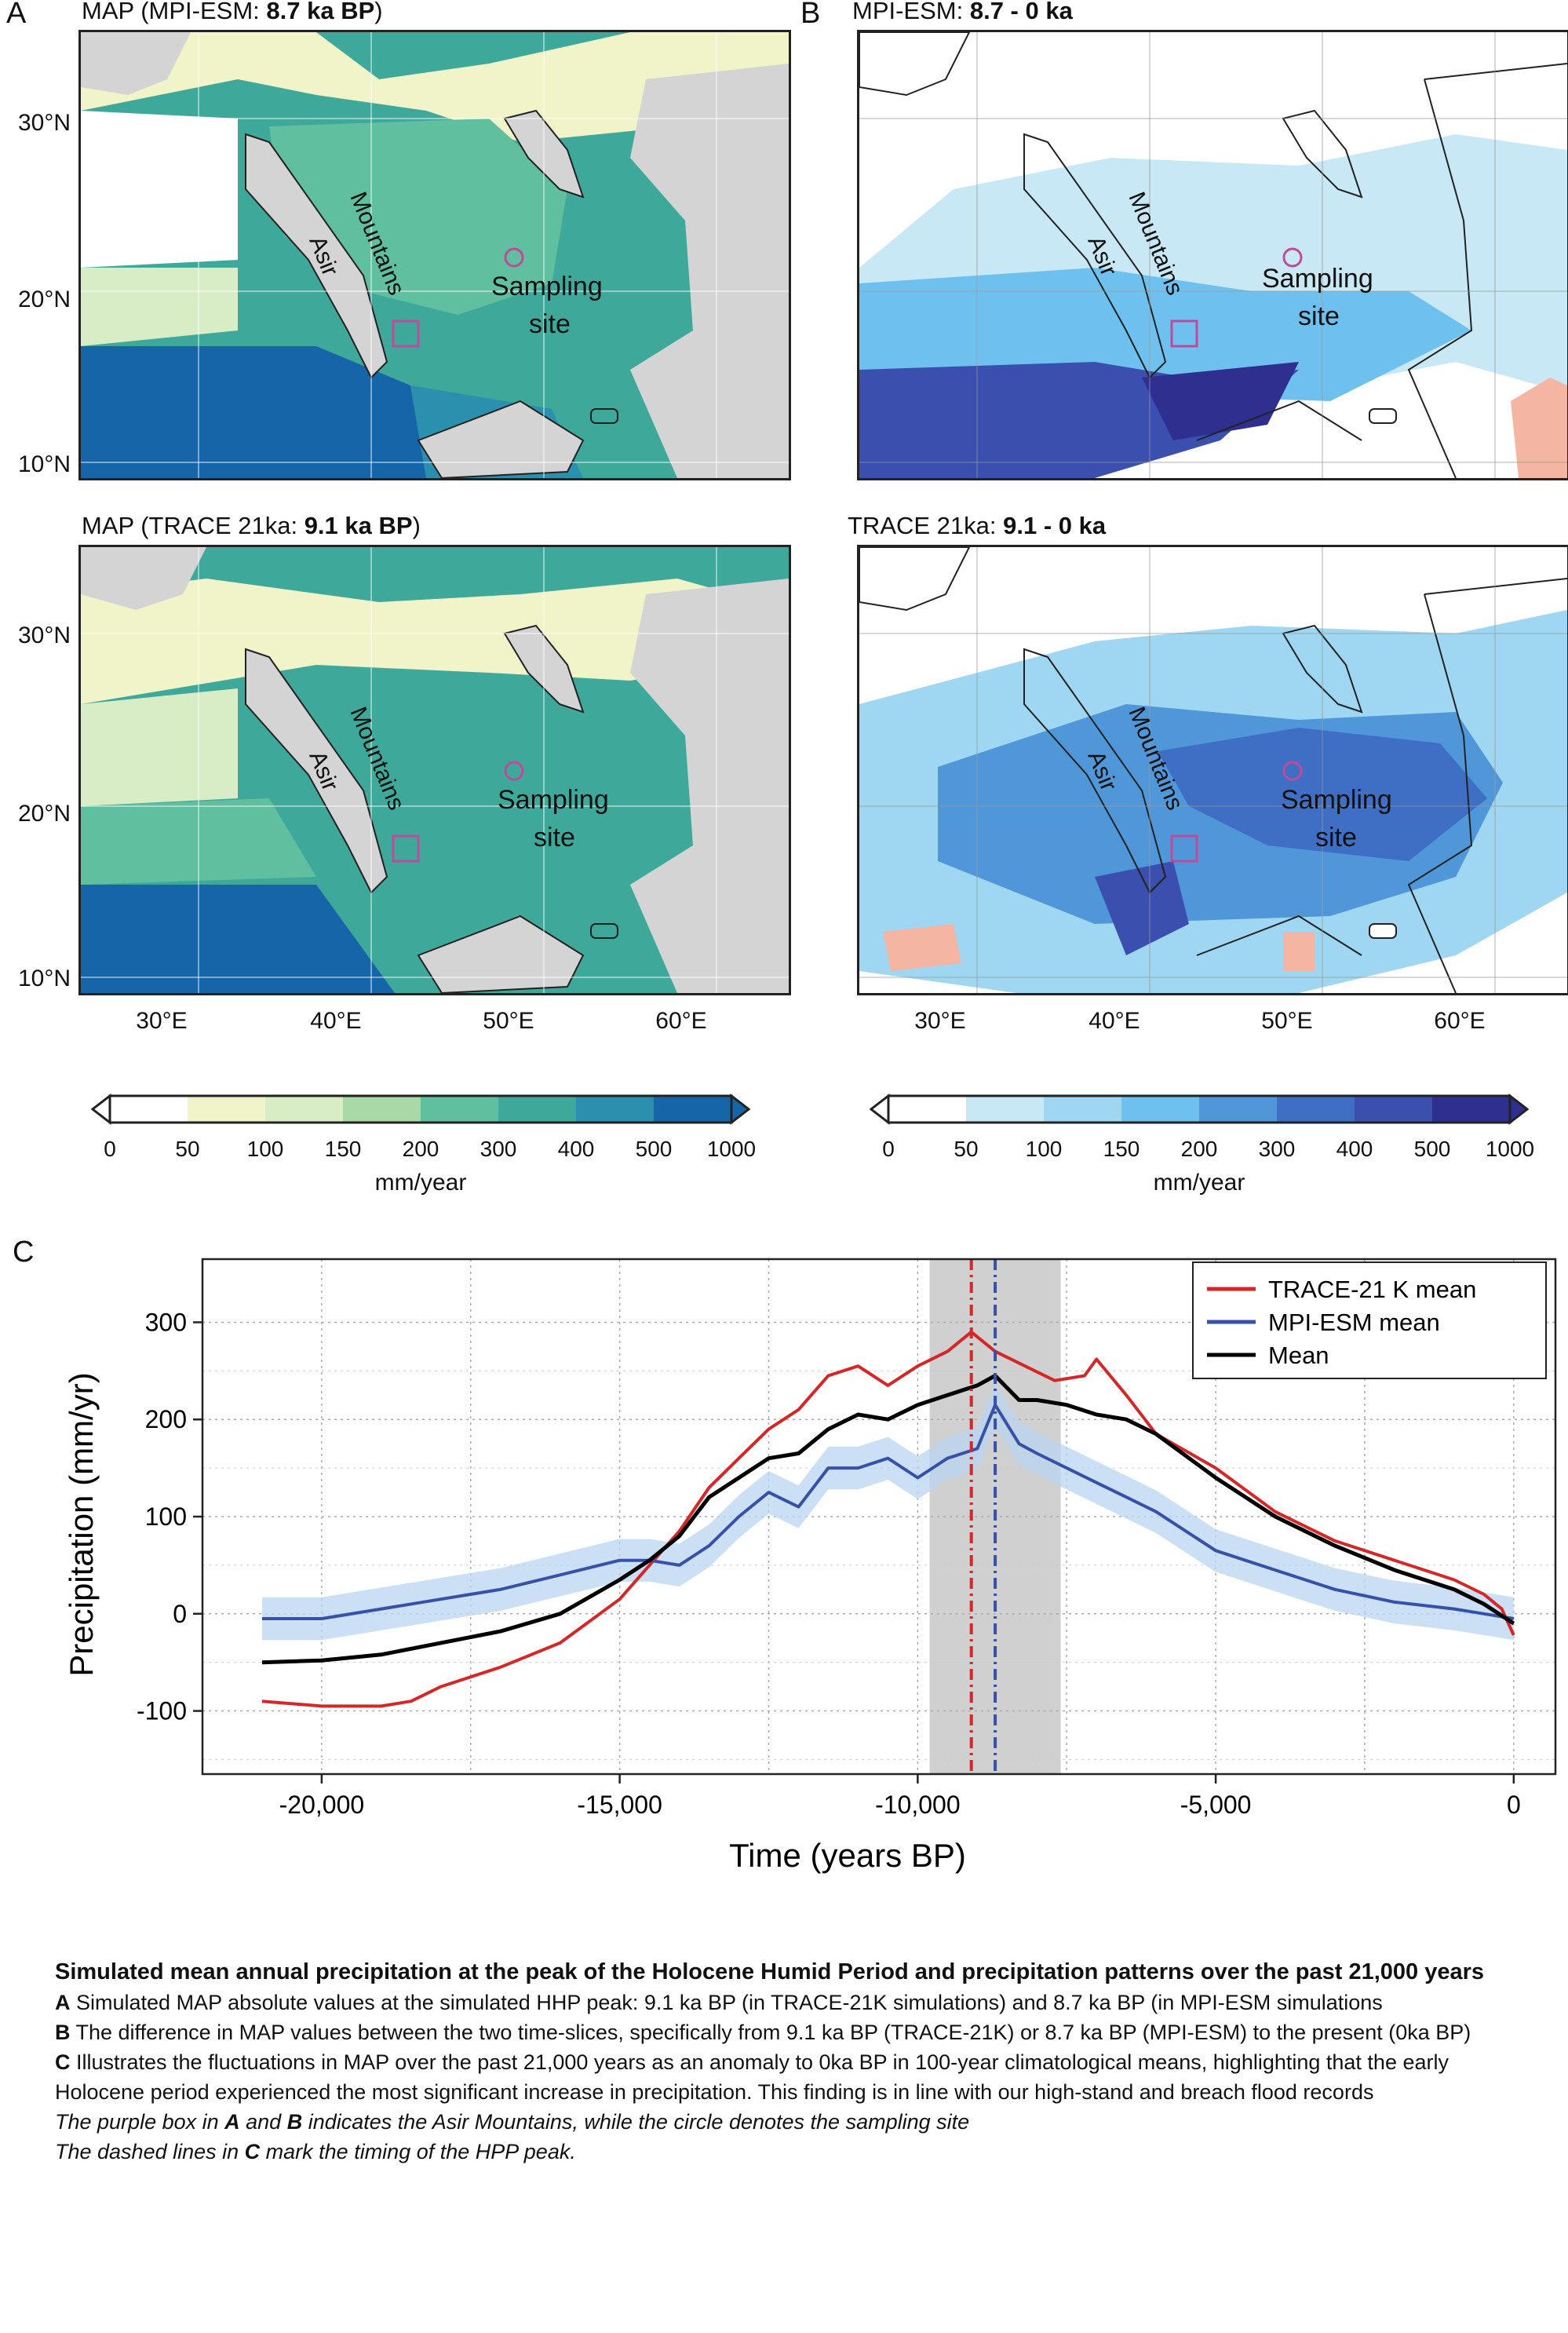 The image size is (1568, 2333). What do you see at coordinates (44, 300) in the screenshot?
I see `lat-tick-20n-a1: 20°N` at bounding box center [44, 300].